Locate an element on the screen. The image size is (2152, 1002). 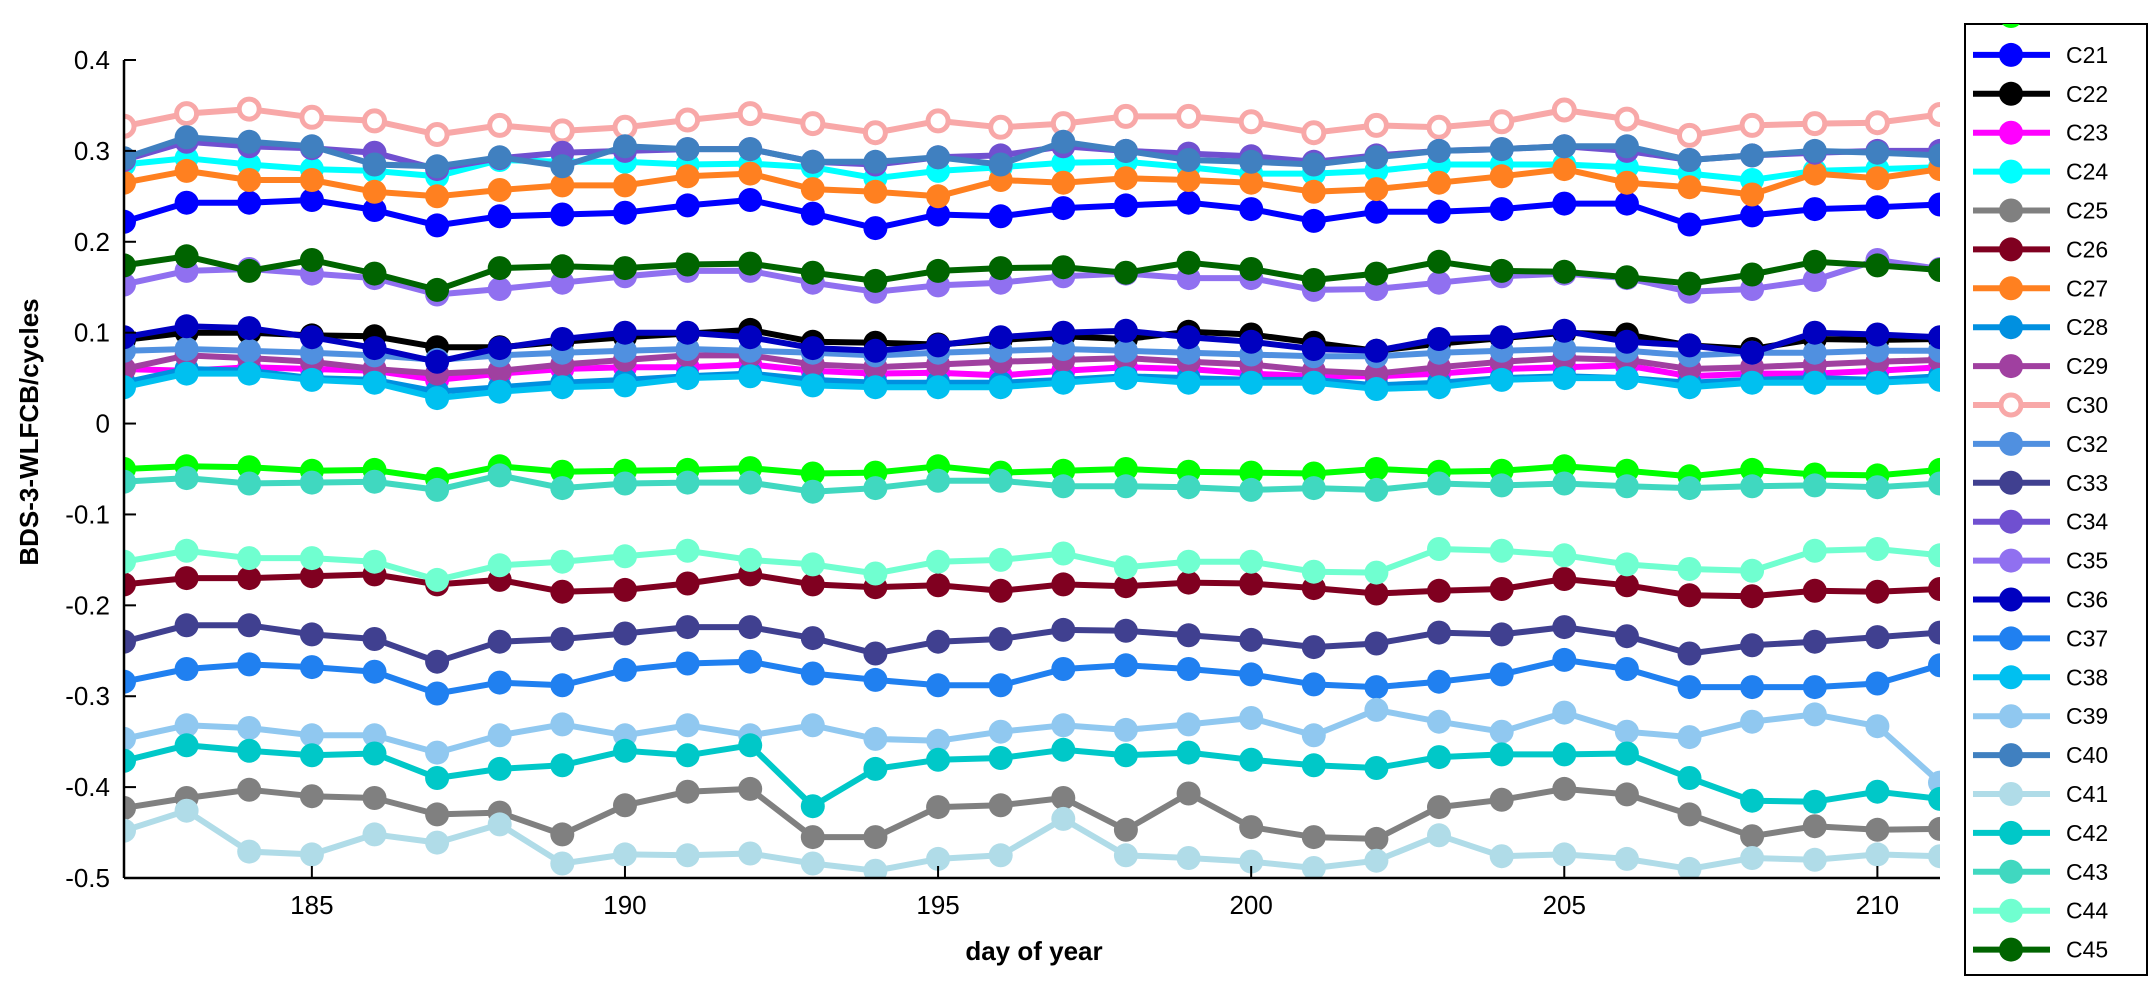
legend-item-c34: C34 is located at coordinates (2040, 522).